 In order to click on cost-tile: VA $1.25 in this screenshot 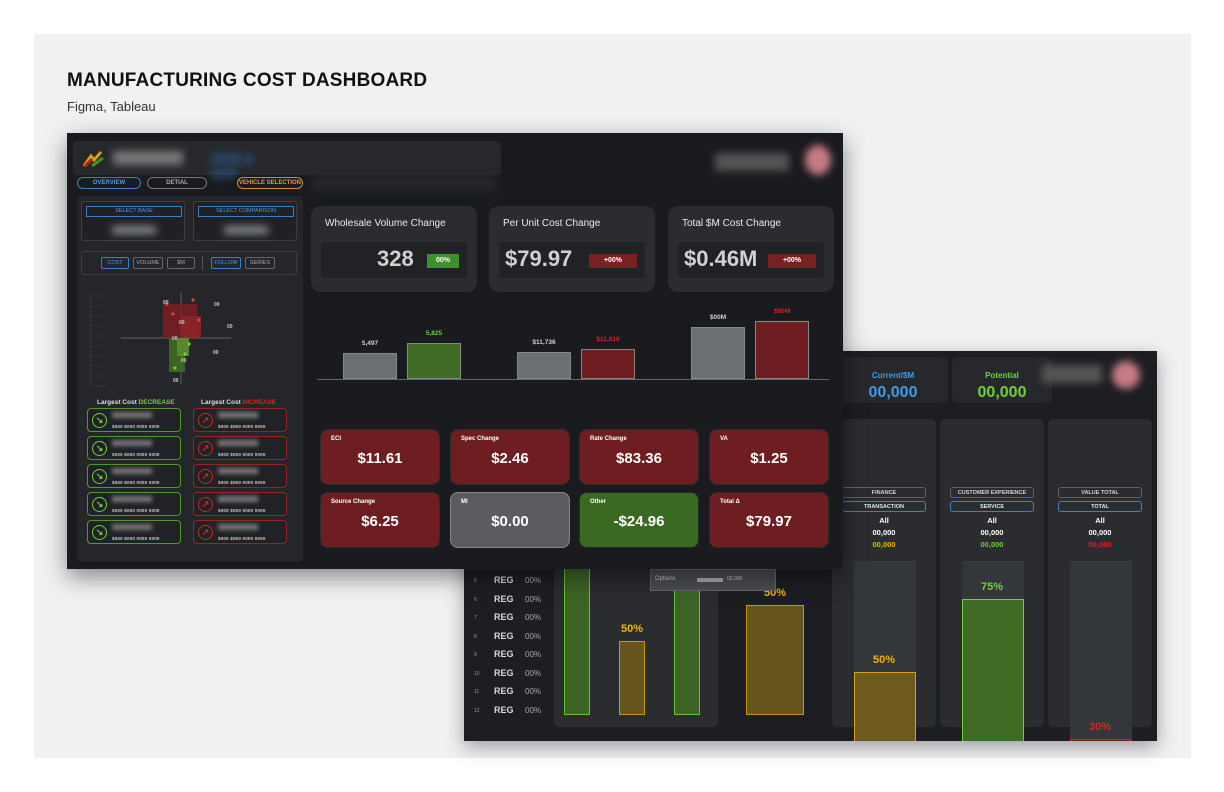, I will do `click(769, 457)`.